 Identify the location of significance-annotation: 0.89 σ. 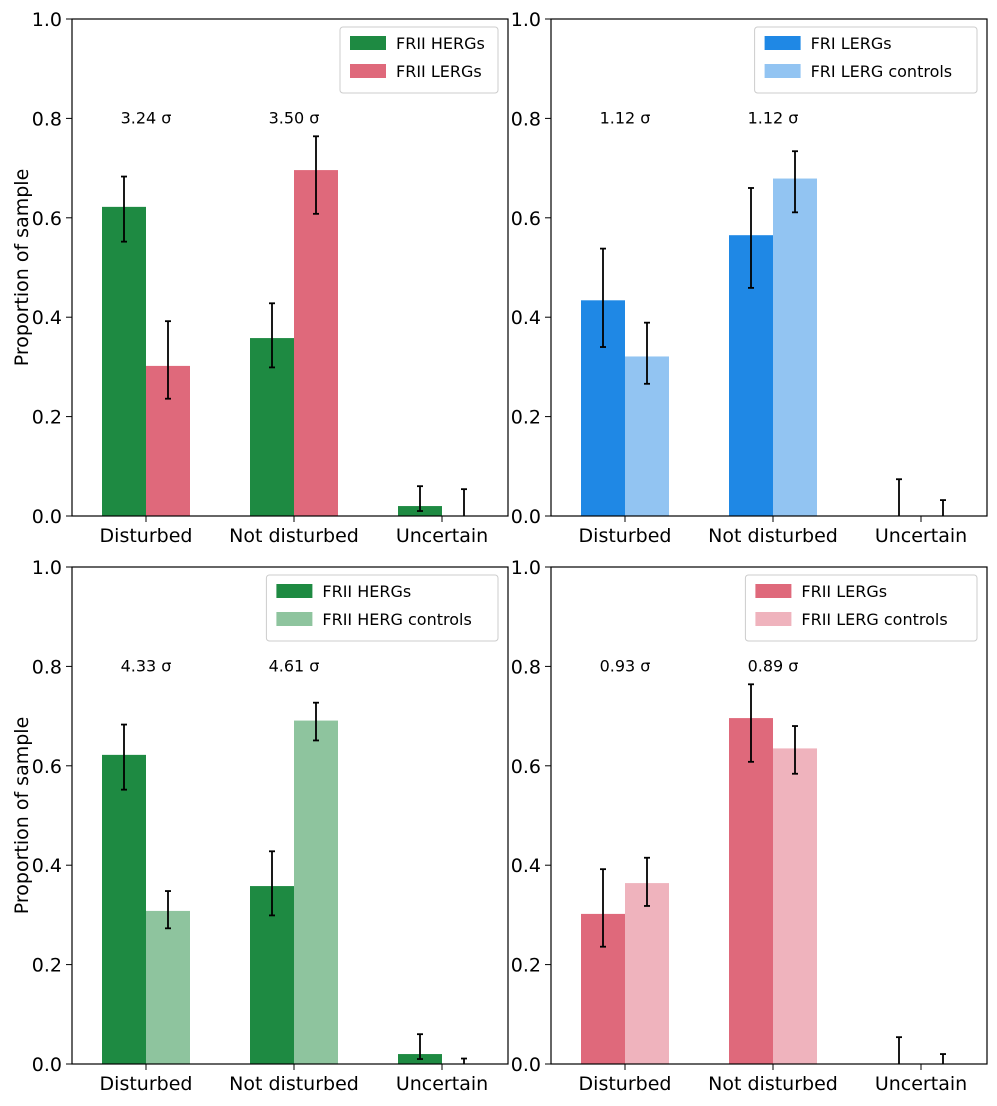
(773, 665).